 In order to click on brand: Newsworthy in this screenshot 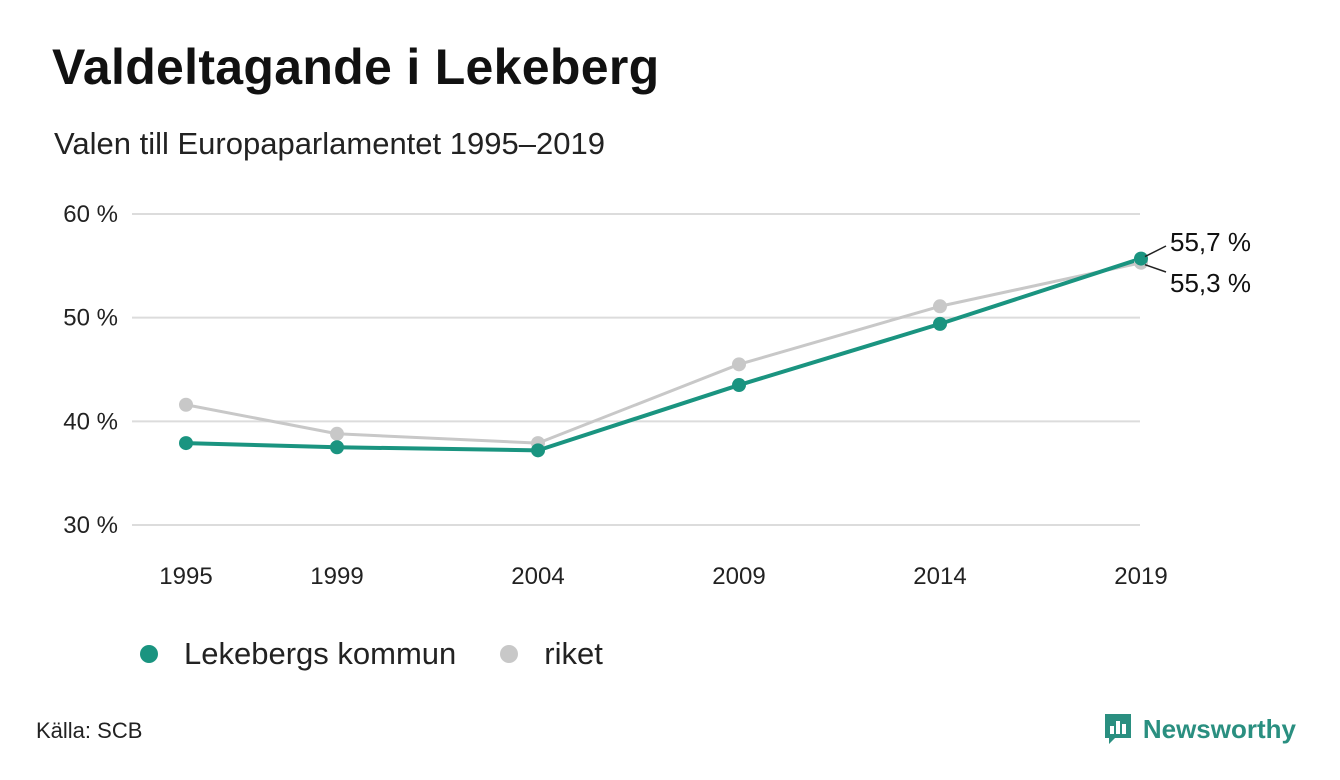, I will do `click(1199, 729)`.